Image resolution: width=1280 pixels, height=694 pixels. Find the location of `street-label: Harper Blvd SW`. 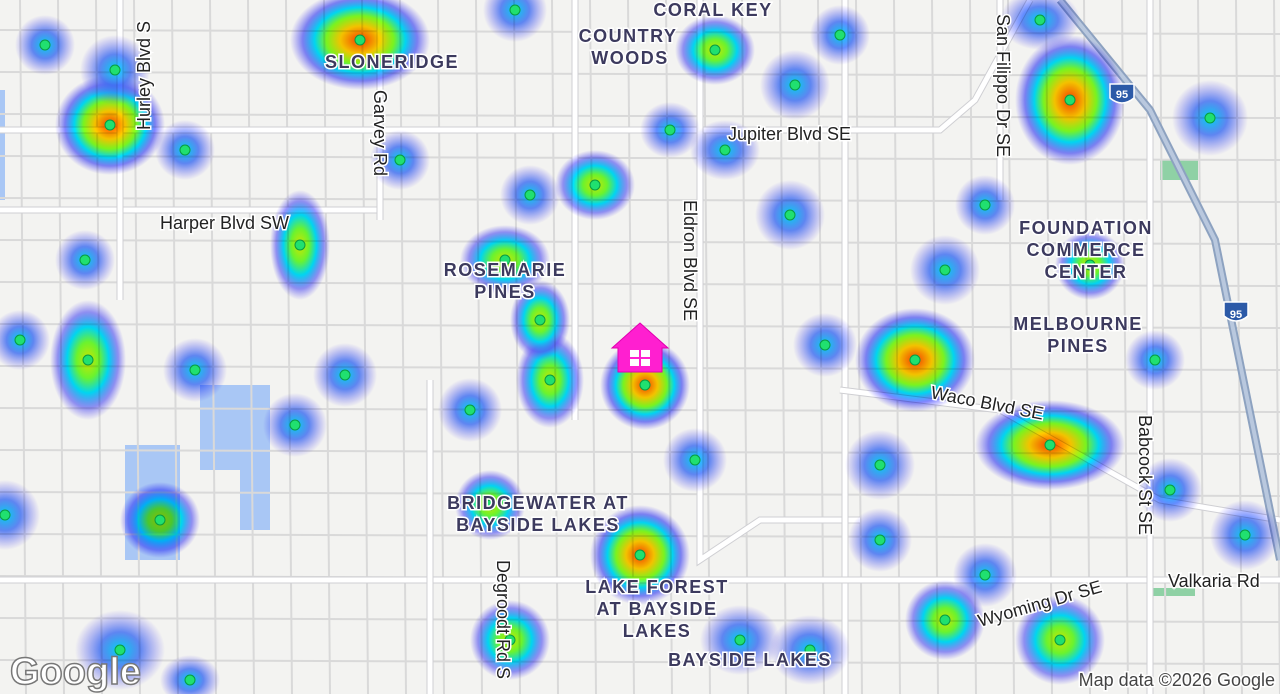

street-label: Harper Blvd SW is located at coordinates (224, 223).